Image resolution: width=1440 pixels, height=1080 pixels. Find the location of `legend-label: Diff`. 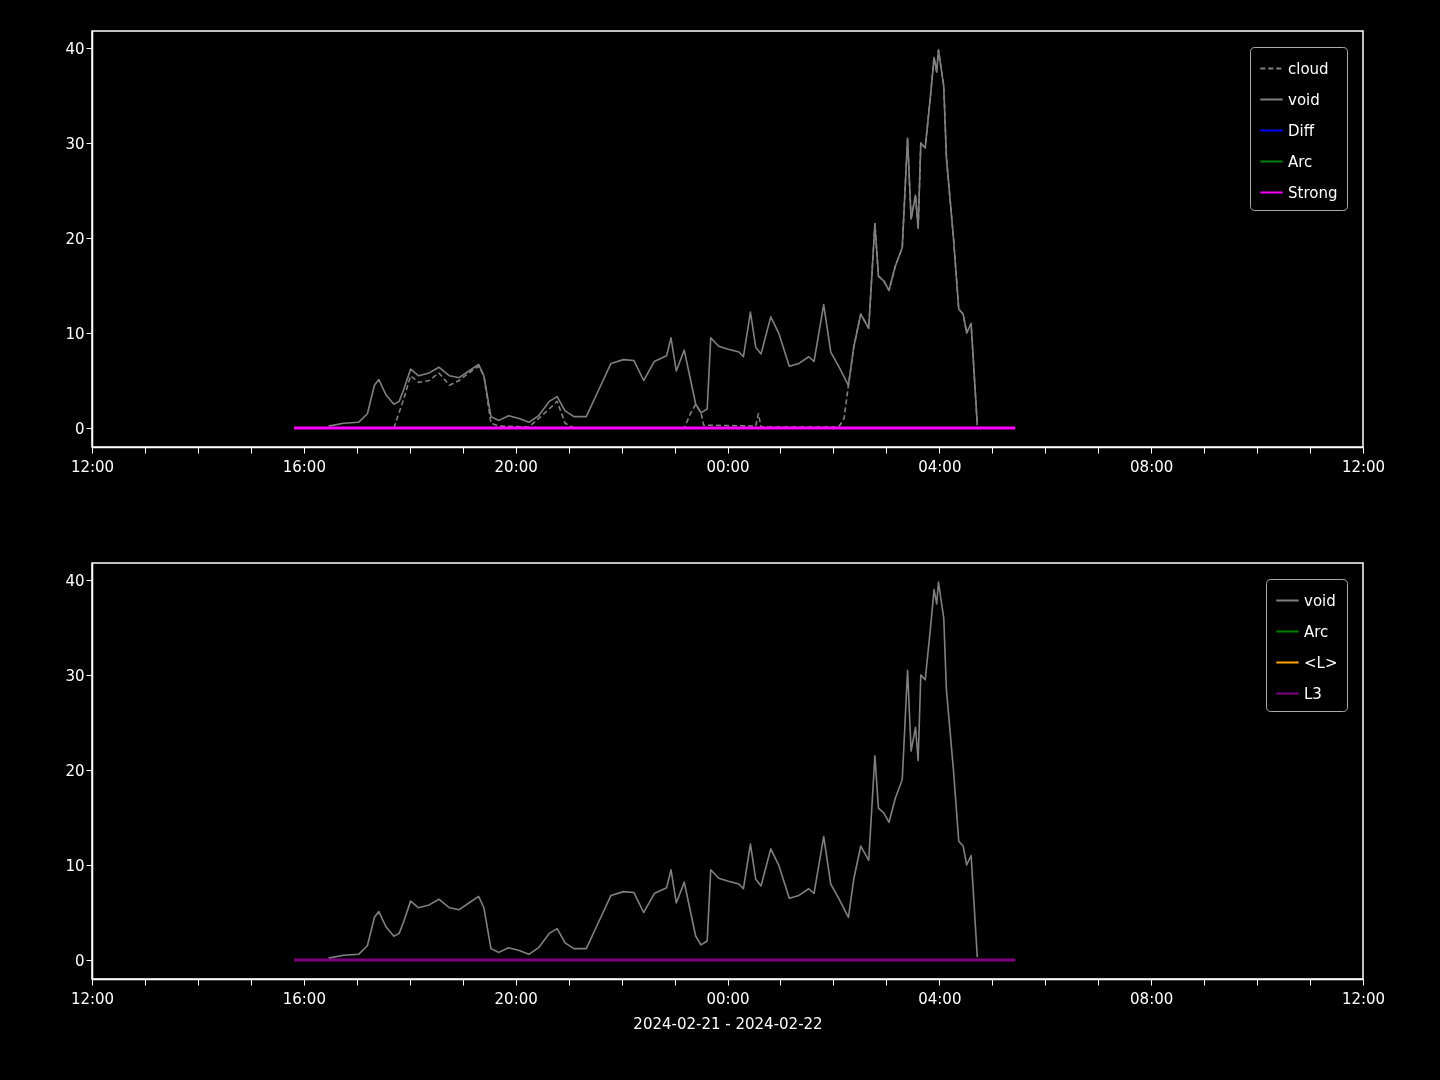

legend-label: Diff is located at coordinates (1301, 130).